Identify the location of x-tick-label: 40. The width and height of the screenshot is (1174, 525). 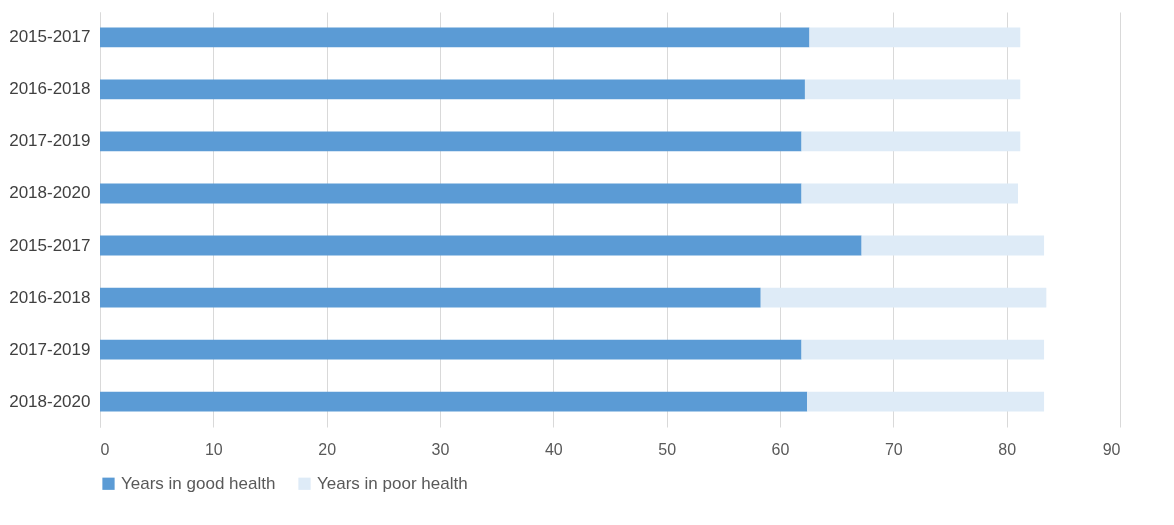
(553, 449).